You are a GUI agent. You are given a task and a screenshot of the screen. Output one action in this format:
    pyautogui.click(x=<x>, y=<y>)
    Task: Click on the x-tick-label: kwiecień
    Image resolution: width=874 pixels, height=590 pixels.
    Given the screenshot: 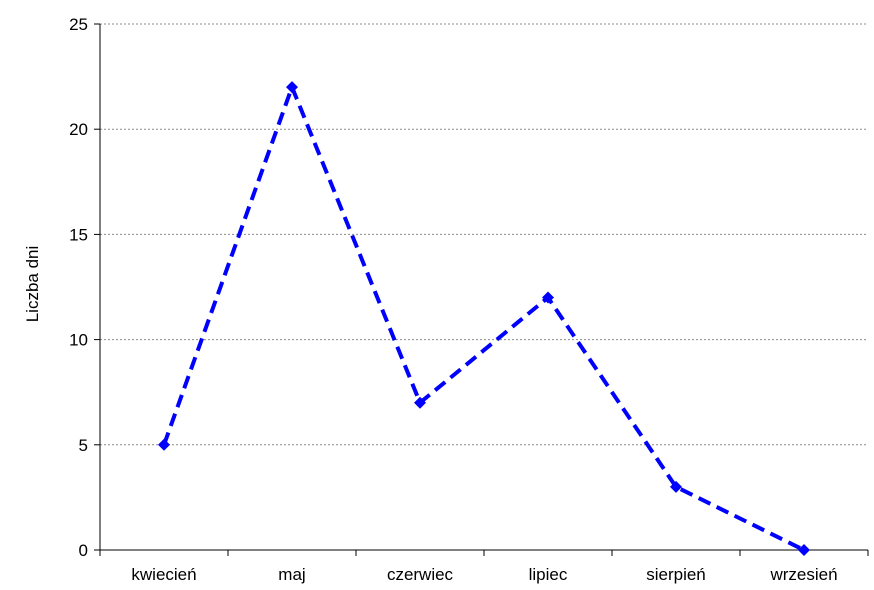 What is the action you would take?
    pyautogui.click(x=163, y=574)
    